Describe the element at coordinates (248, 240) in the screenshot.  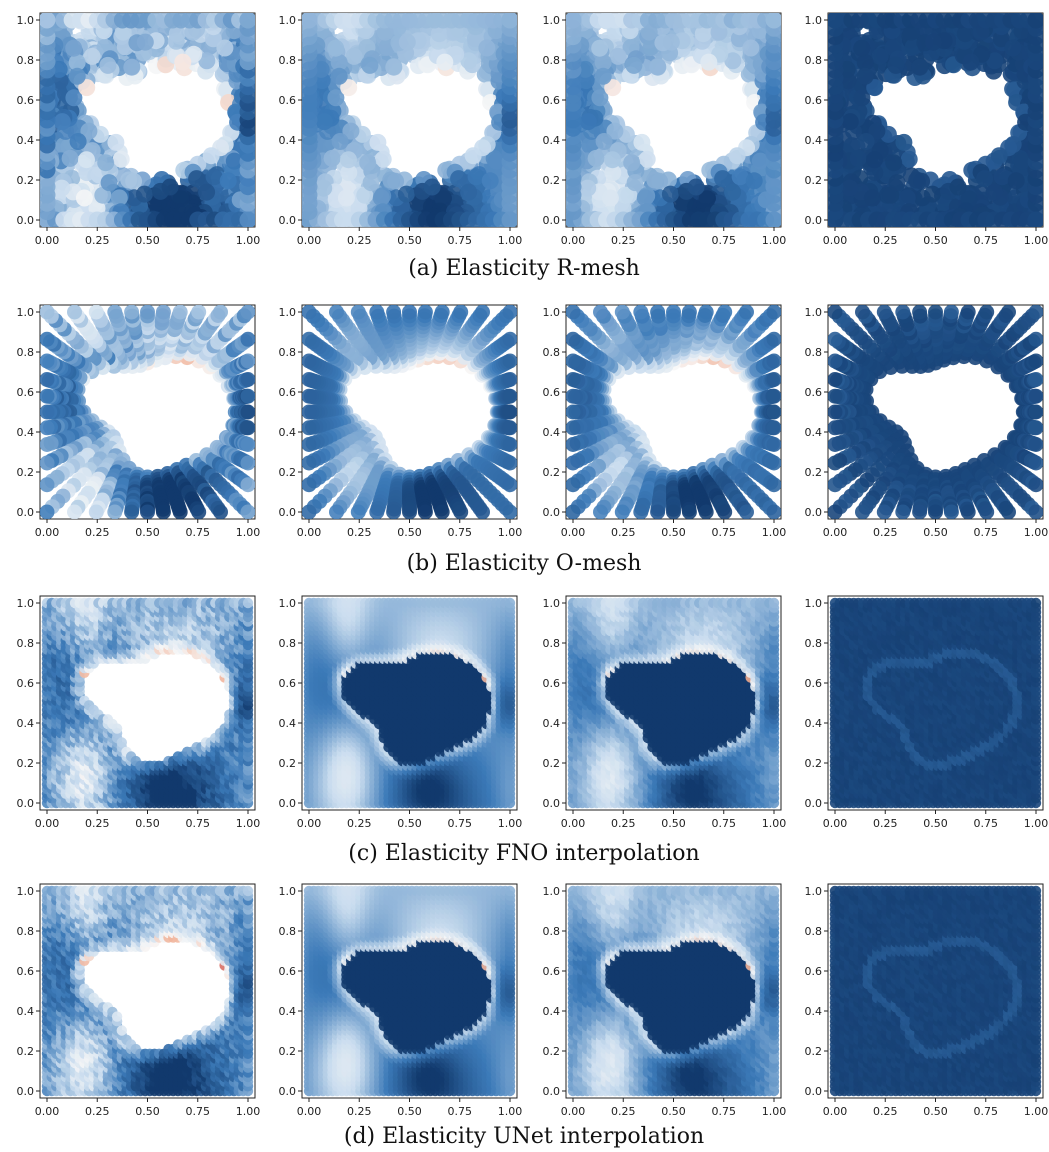
I see `x-tick-label: 1.00` at that location.